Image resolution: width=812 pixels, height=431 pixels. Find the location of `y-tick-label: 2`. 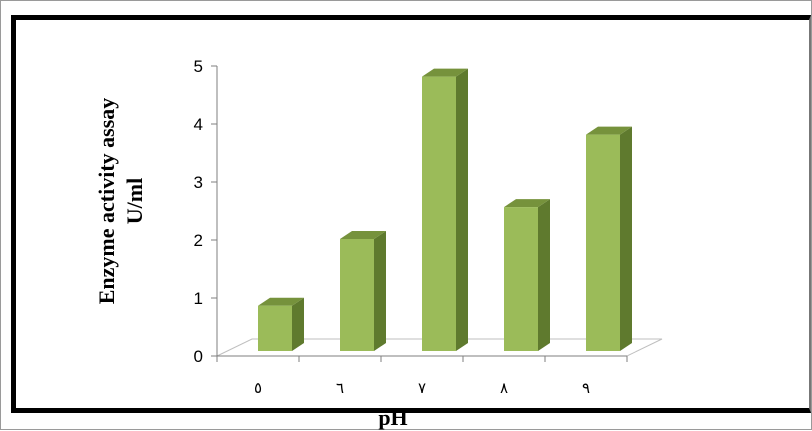

y-tick-label: 2 is located at coordinates (198, 240).